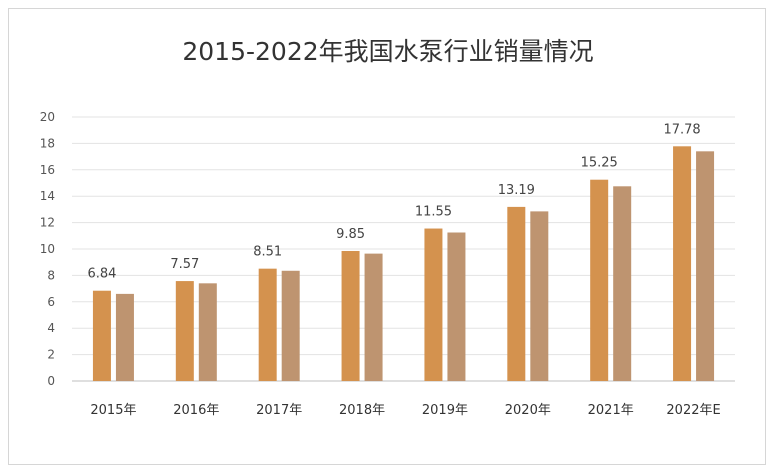  Describe the element at coordinates (47, 196) in the screenshot. I see `y-tick-label: 14` at that location.